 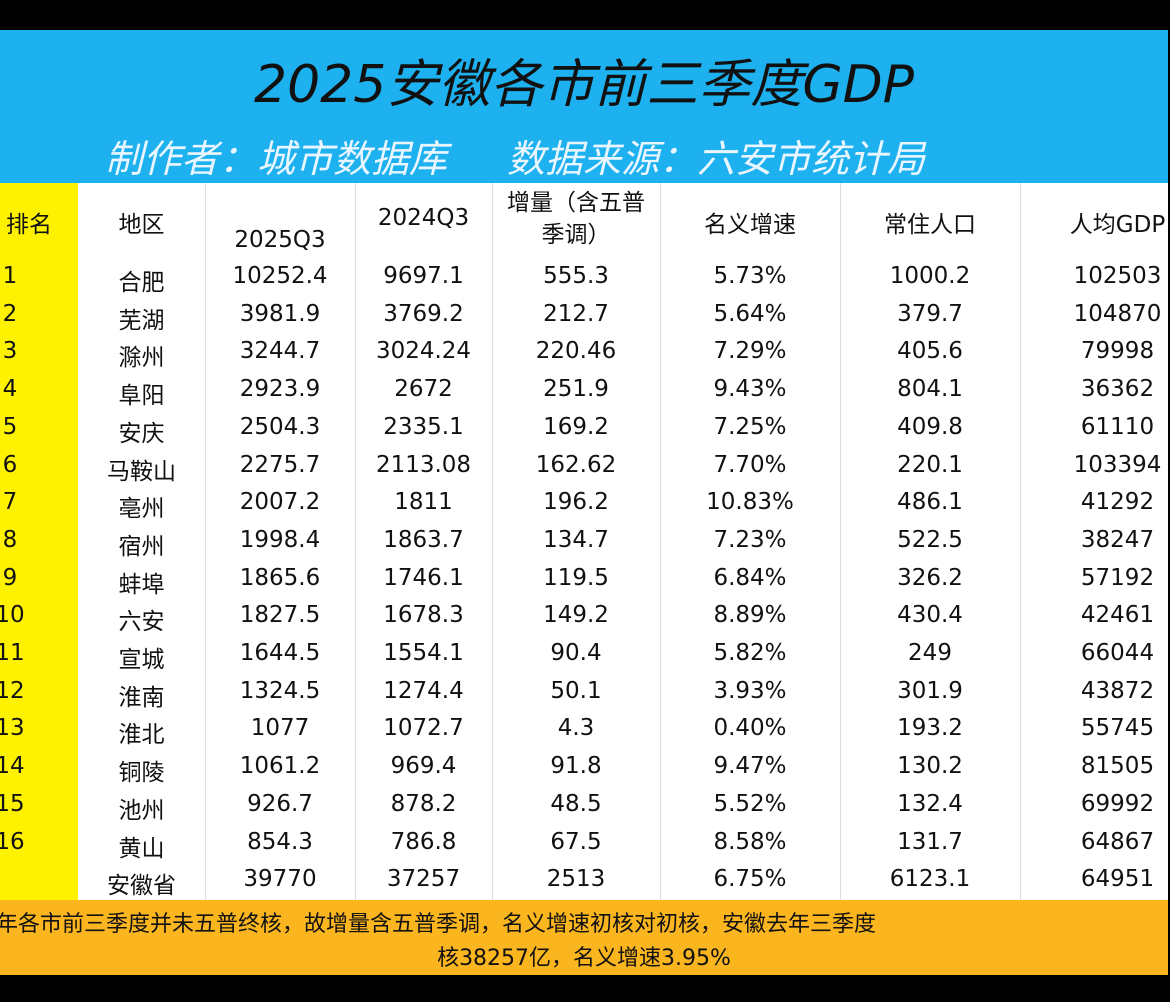 I want to click on table-cell: 131.7, so click(x=930, y=841).